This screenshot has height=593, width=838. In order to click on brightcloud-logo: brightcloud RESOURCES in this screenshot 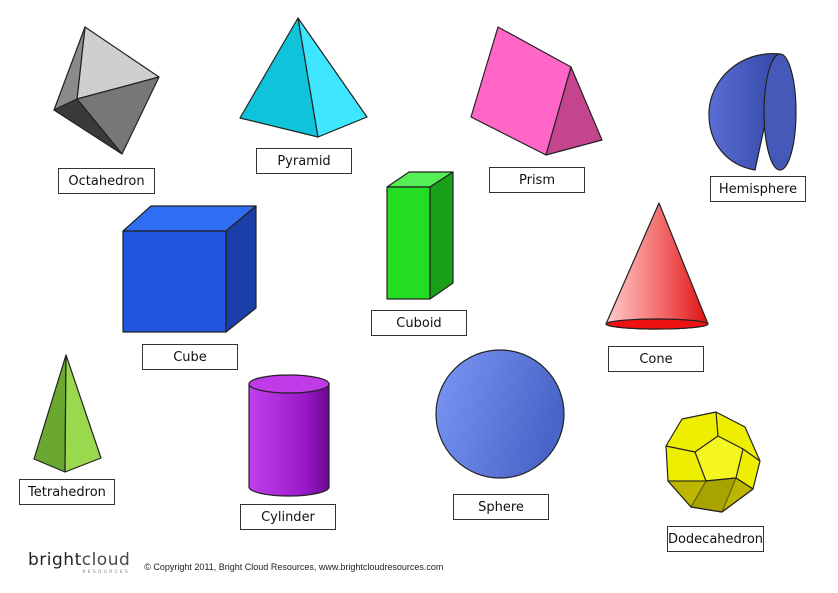, I will do `click(79, 563)`.